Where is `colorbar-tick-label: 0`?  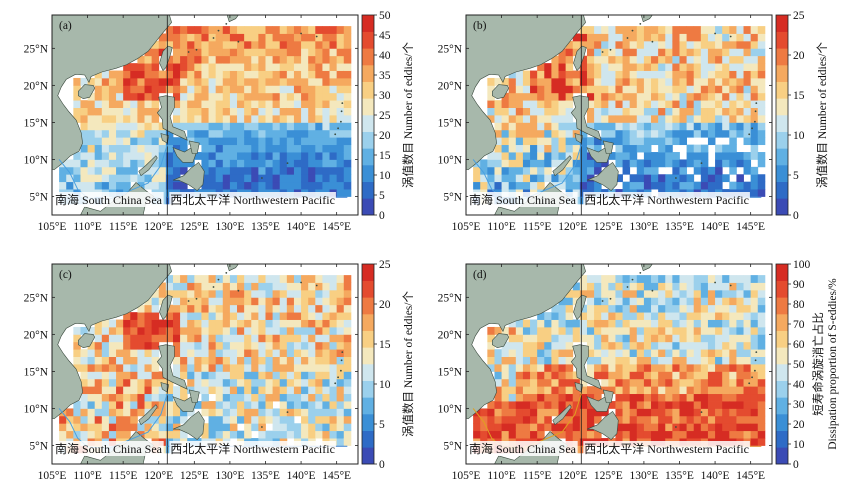
colorbar-tick-label: 0 is located at coordinates (382, 465).